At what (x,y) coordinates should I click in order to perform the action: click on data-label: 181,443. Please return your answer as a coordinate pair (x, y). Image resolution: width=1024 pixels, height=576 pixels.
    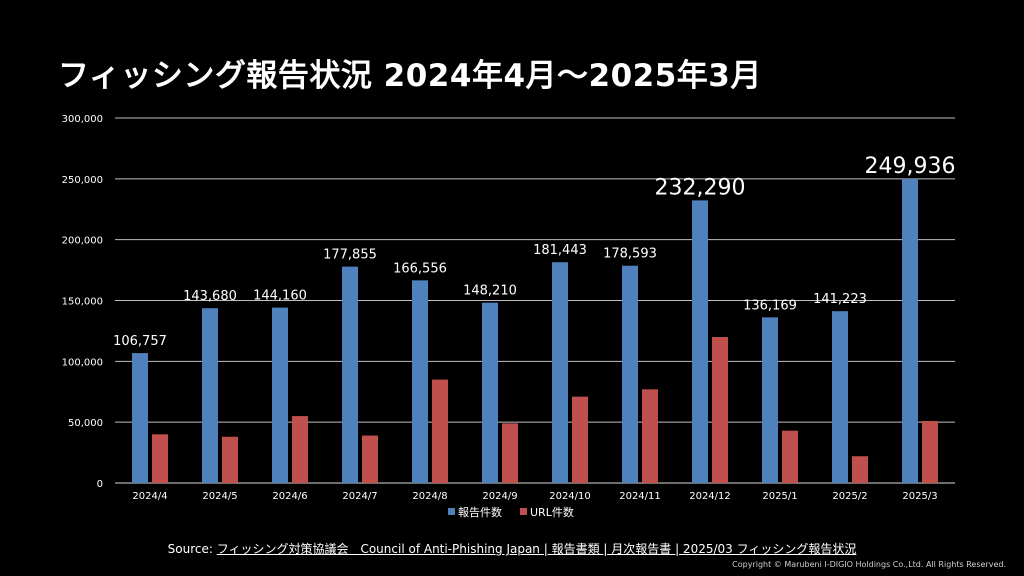
    Looking at the image, I should click on (560, 250).